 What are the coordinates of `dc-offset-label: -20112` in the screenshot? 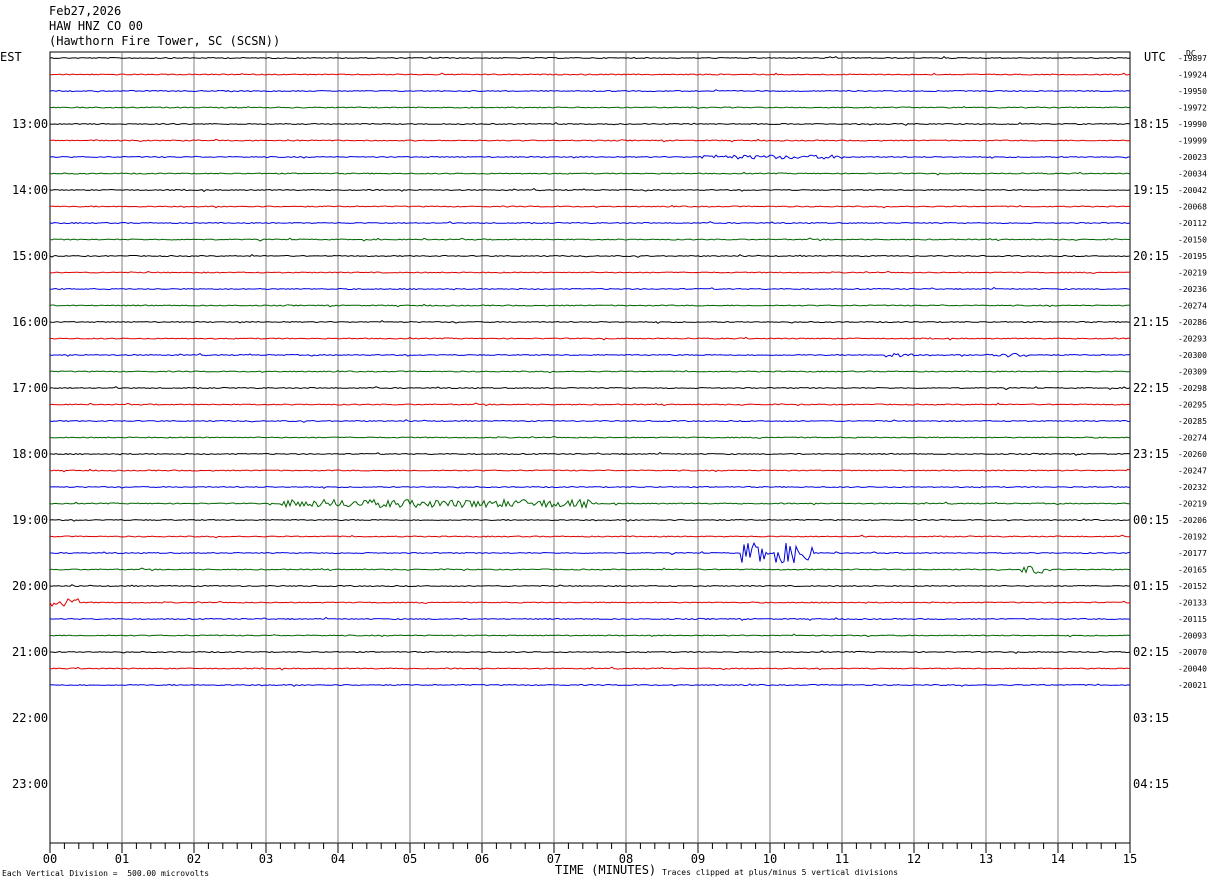 It's located at (1192, 223).